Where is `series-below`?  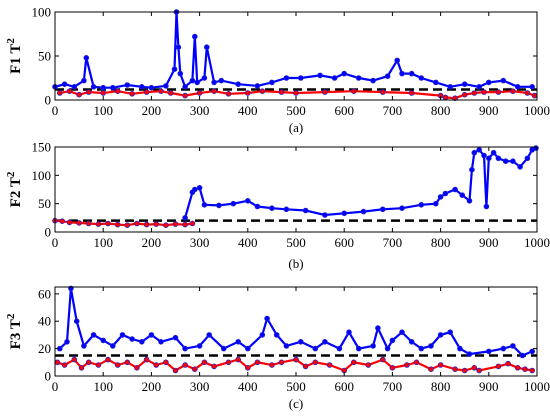
series-below is located at coordinates (294, 365).